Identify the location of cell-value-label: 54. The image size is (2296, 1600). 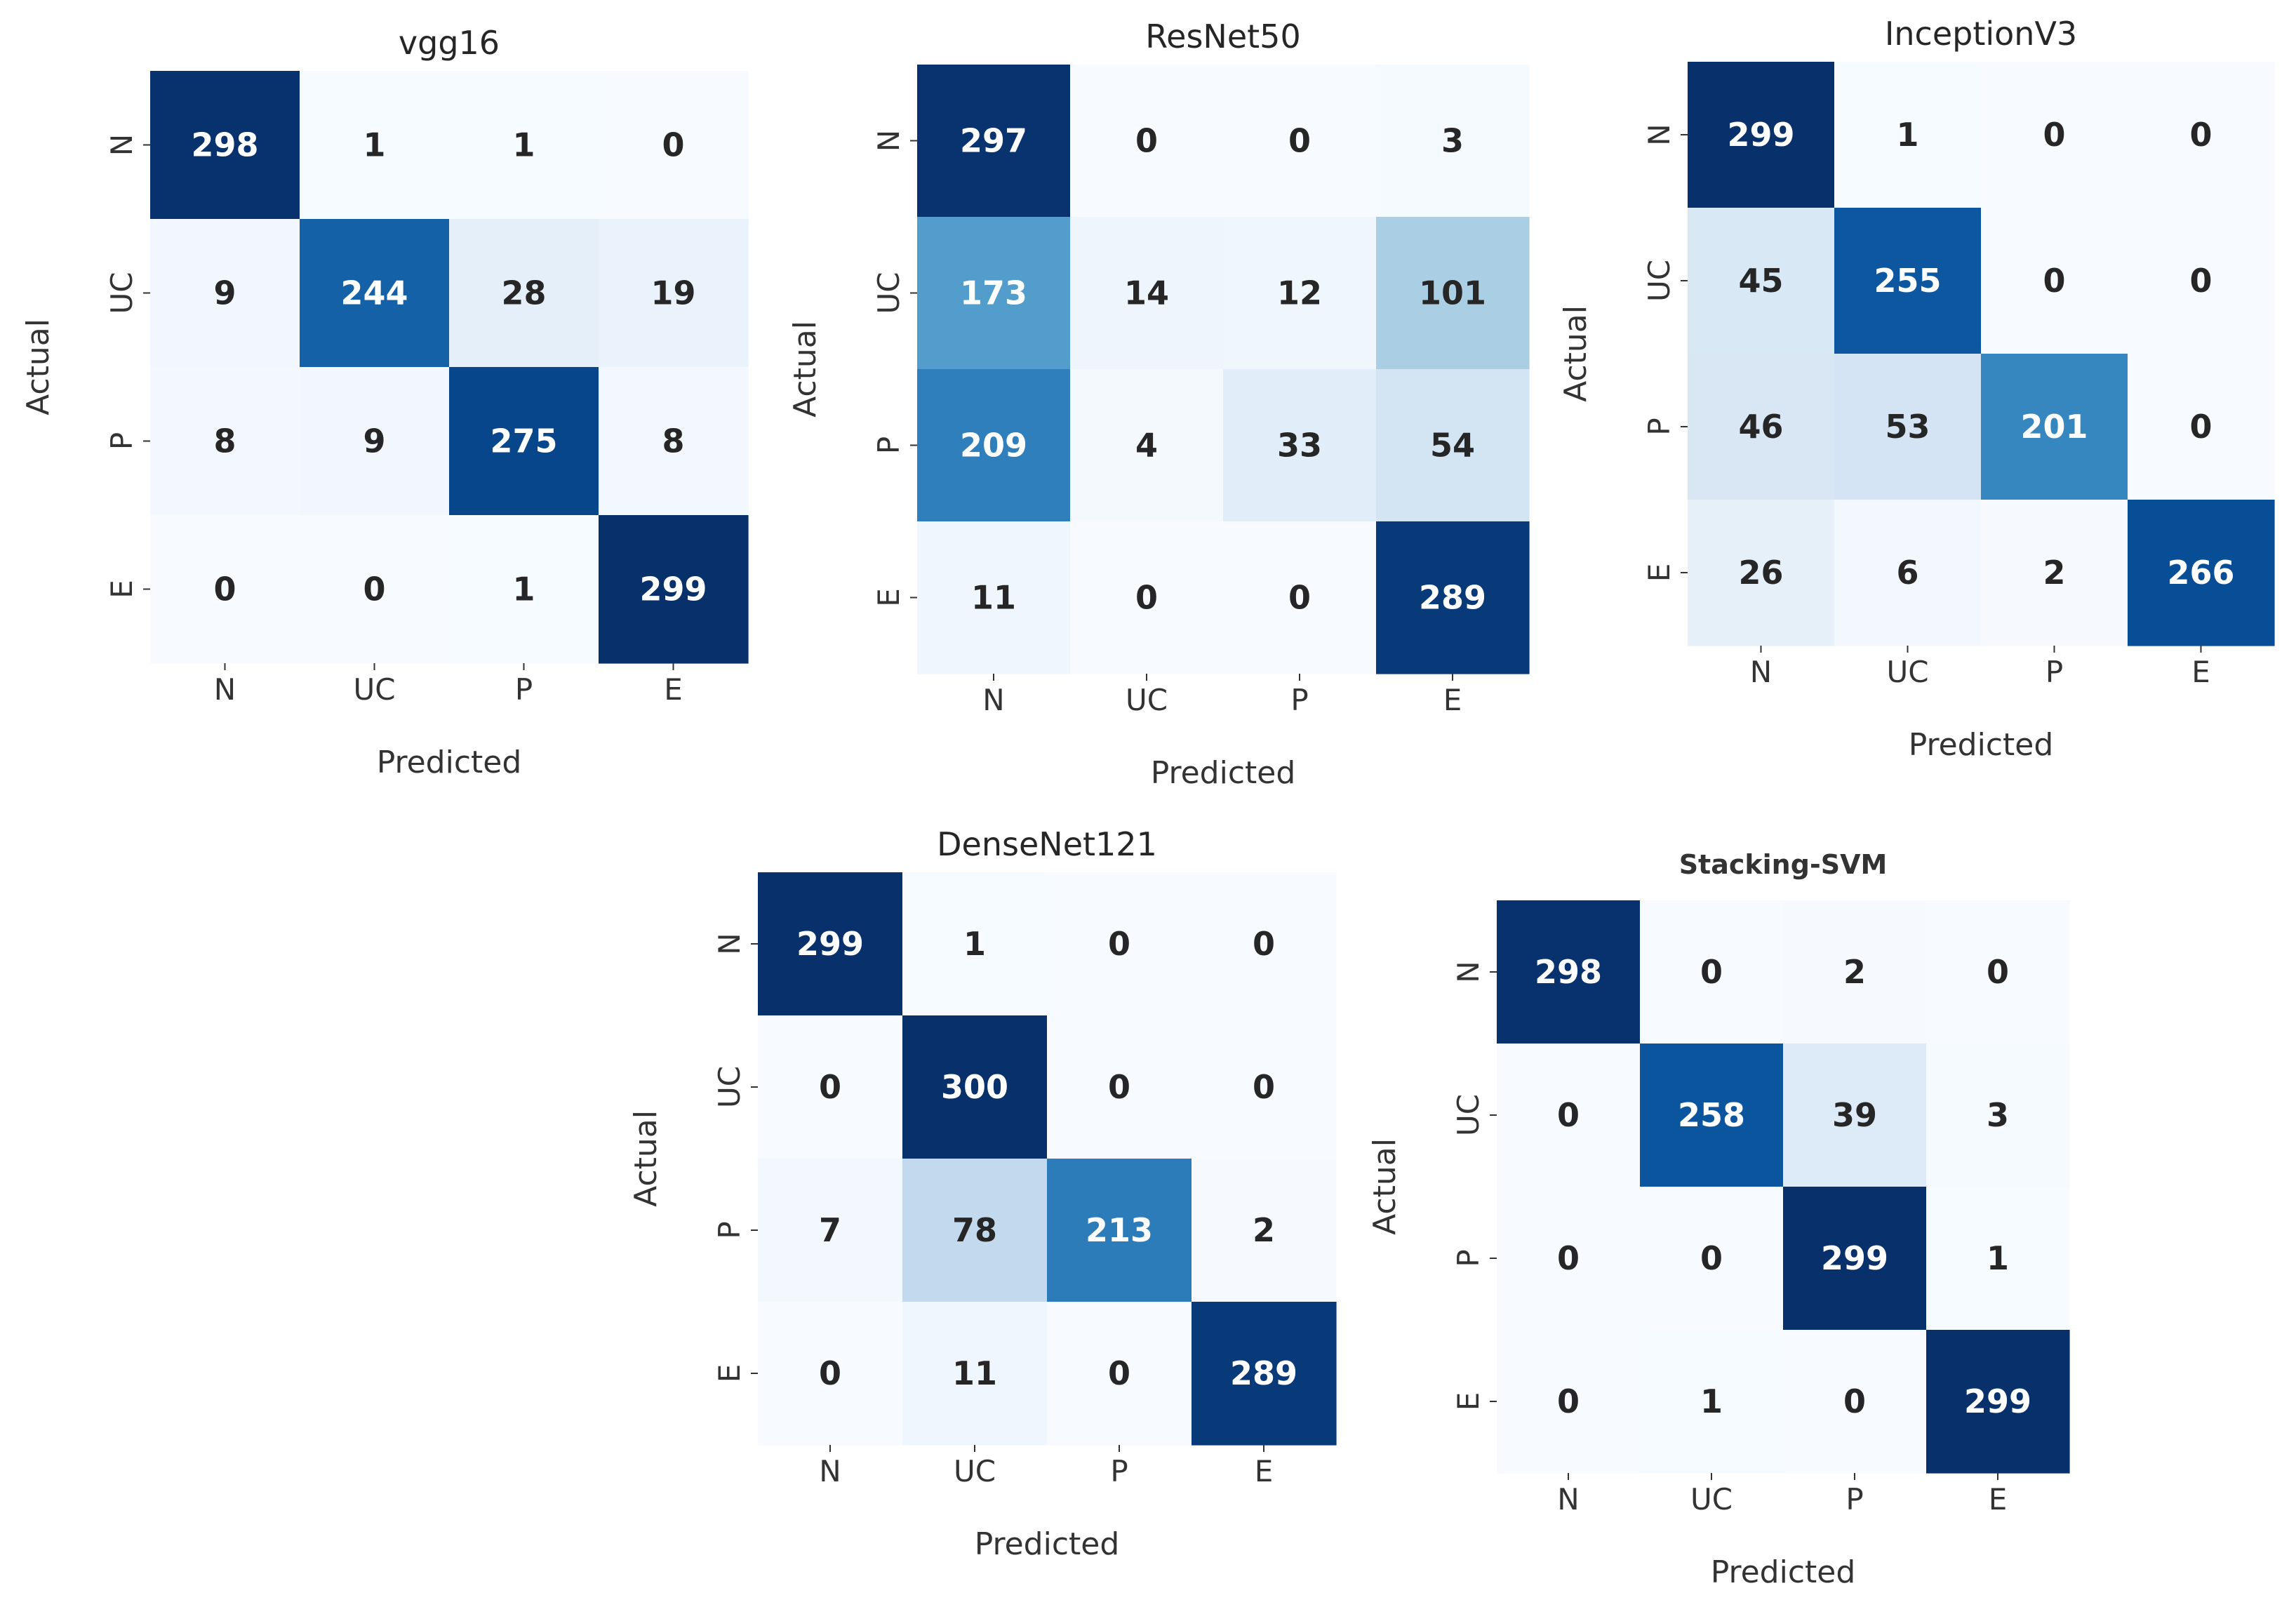
(1452, 446).